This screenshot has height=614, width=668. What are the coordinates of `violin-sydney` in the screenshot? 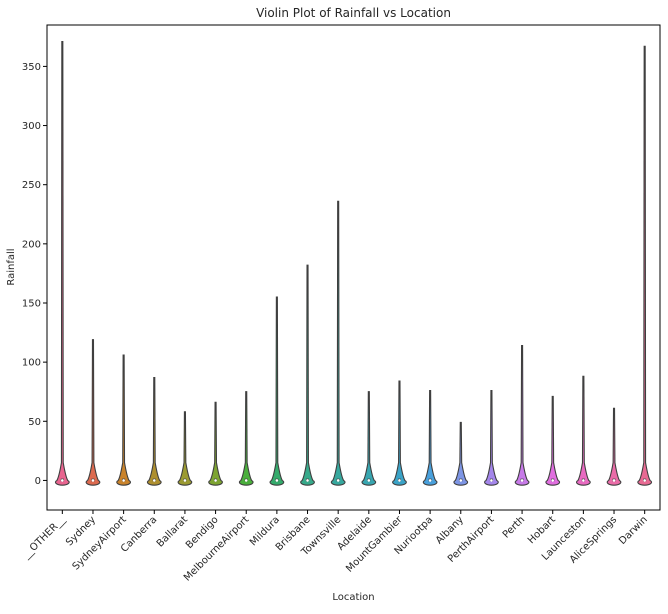 It's located at (93, 412).